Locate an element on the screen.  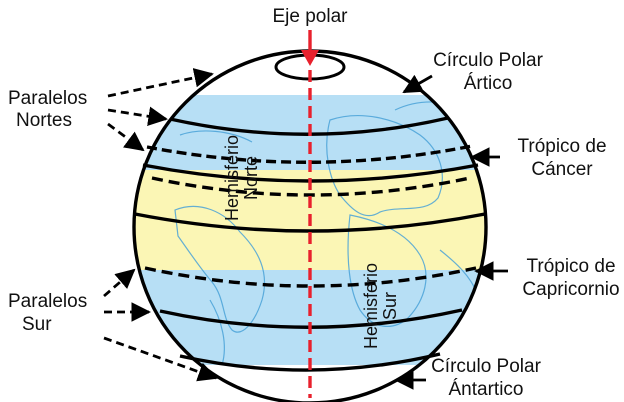
hemisphere-south-line2: Sur is located at coordinates (390, 306).